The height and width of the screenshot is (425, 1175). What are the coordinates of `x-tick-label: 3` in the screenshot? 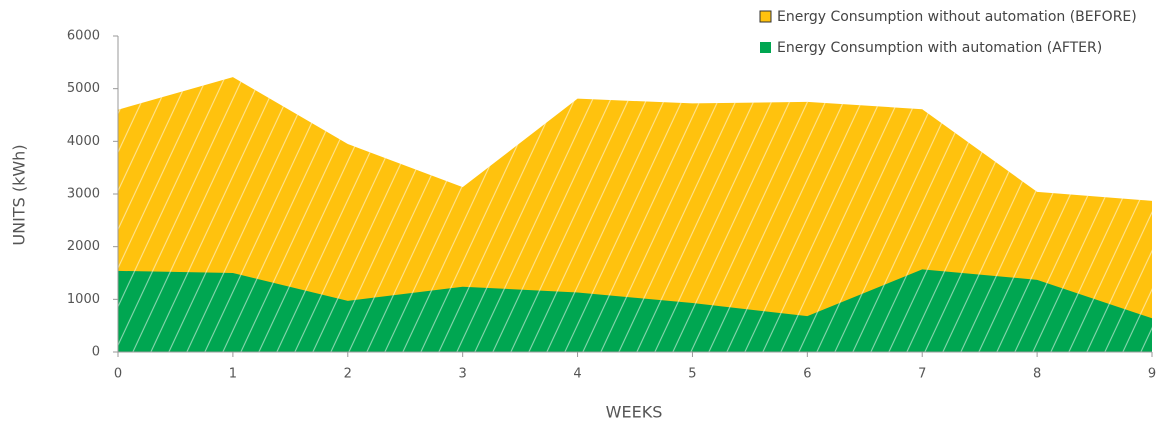 It's located at (463, 374).